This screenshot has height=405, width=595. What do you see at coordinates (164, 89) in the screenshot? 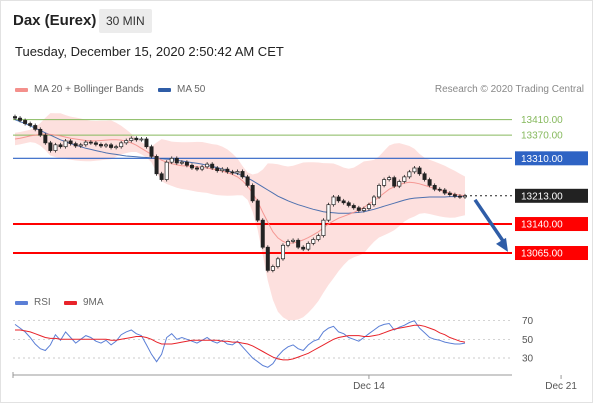
I see `legend-ma50-swatch` at bounding box center [164, 89].